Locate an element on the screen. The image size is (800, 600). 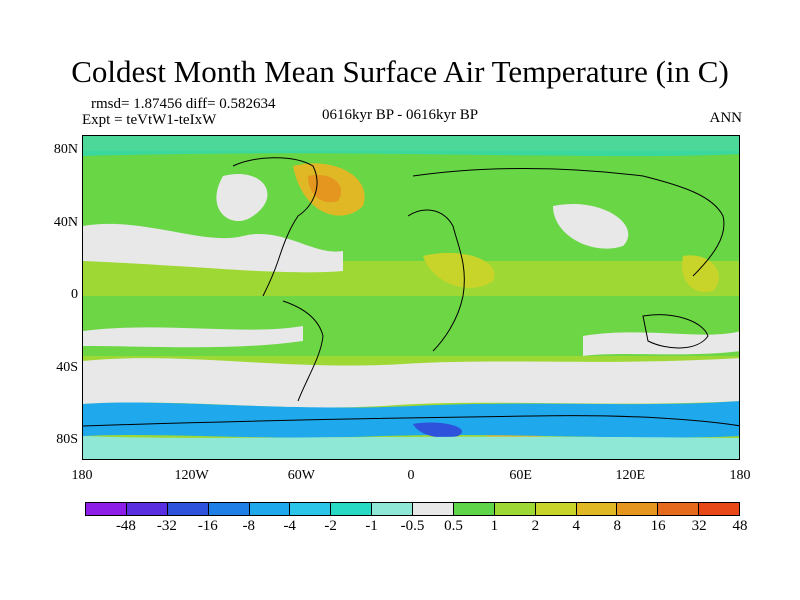
colorbar-label: 0.5 is located at coordinates (453, 526).